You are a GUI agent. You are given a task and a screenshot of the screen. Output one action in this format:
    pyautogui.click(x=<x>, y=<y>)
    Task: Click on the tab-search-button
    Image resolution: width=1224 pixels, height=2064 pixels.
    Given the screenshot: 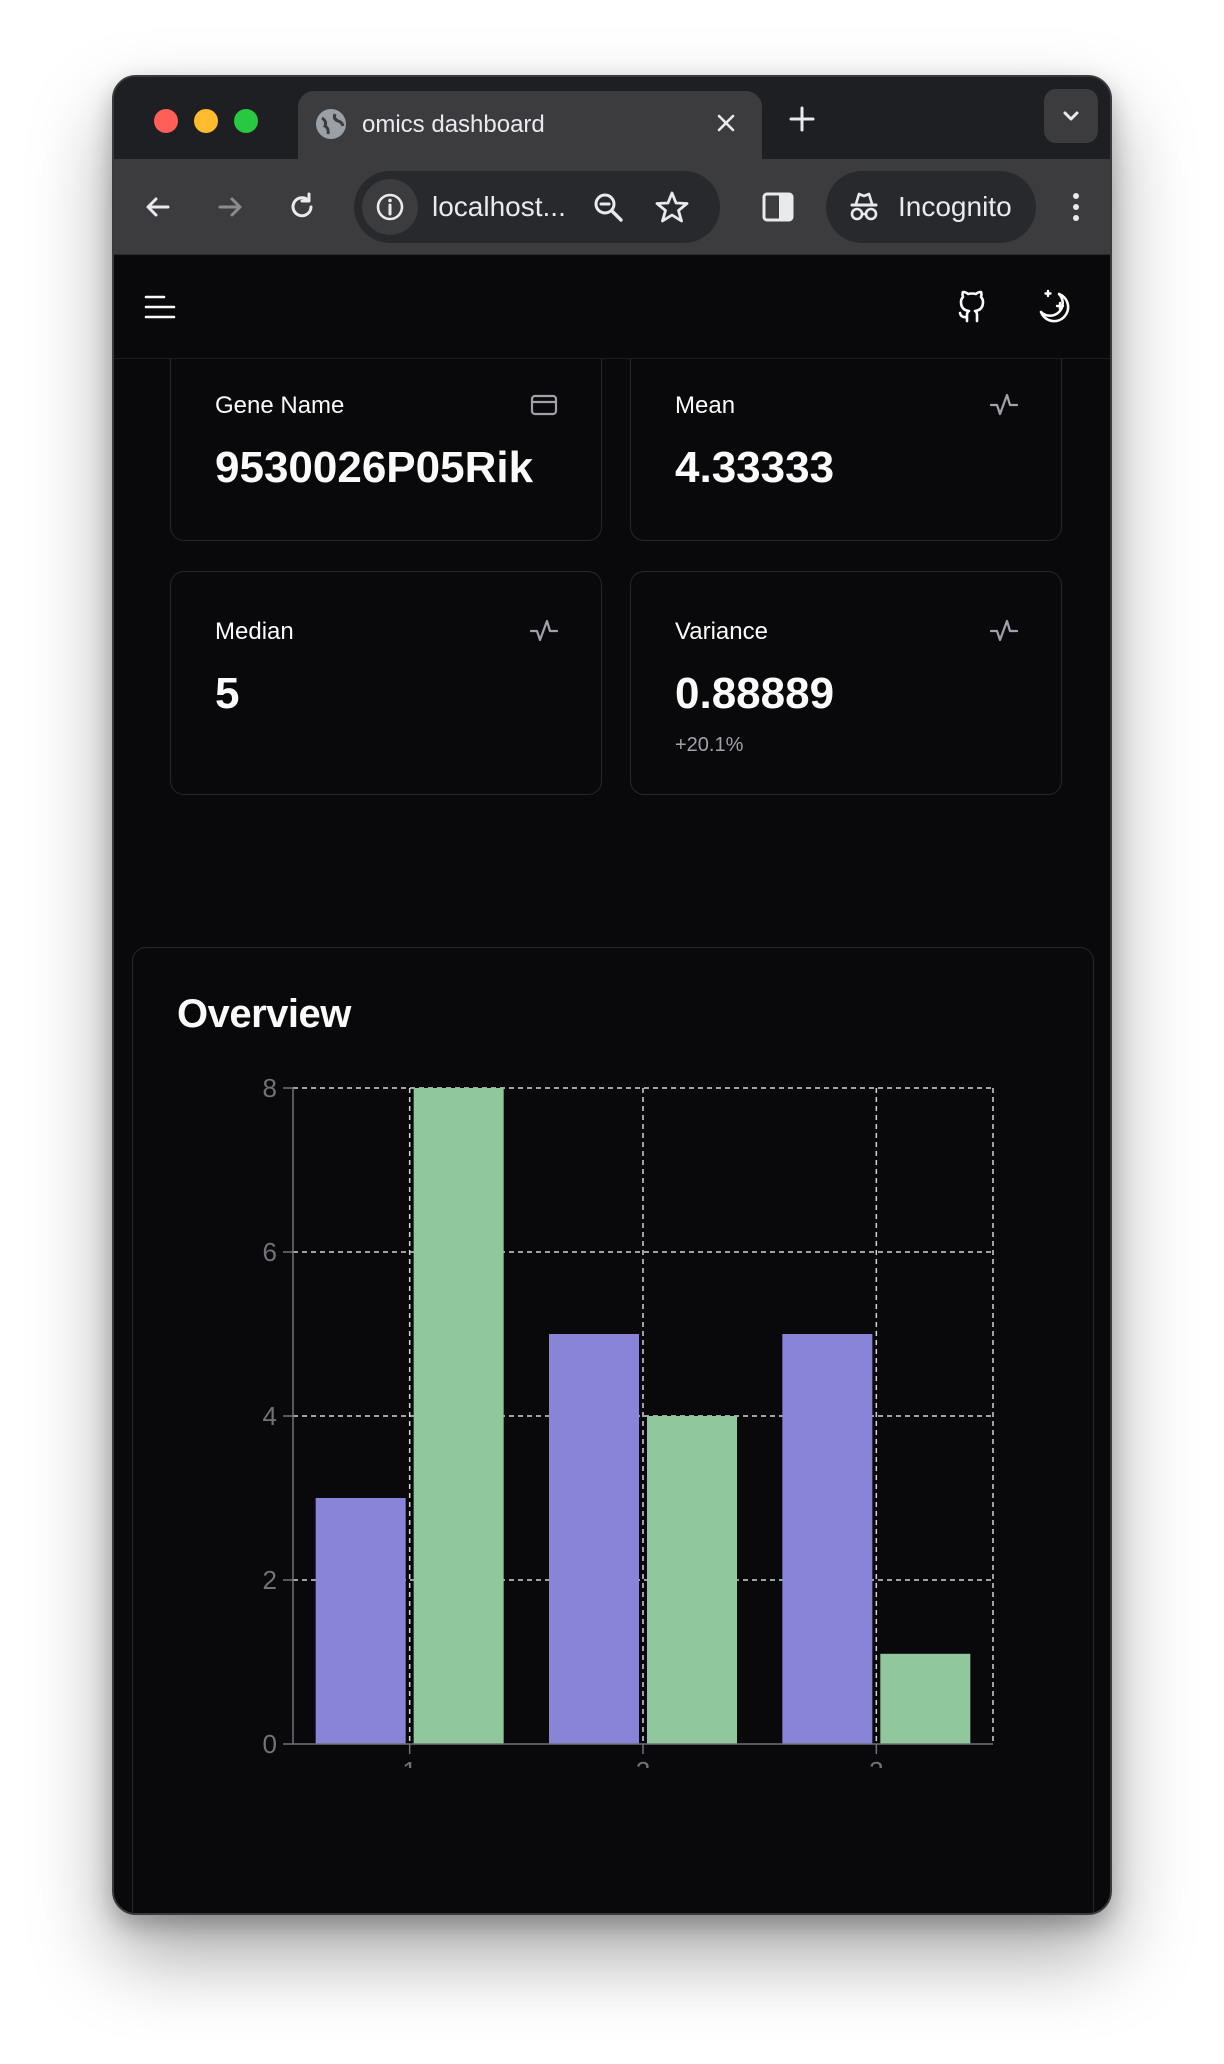 What is the action you would take?
    pyautogui.click(x=1071, y=116)
    